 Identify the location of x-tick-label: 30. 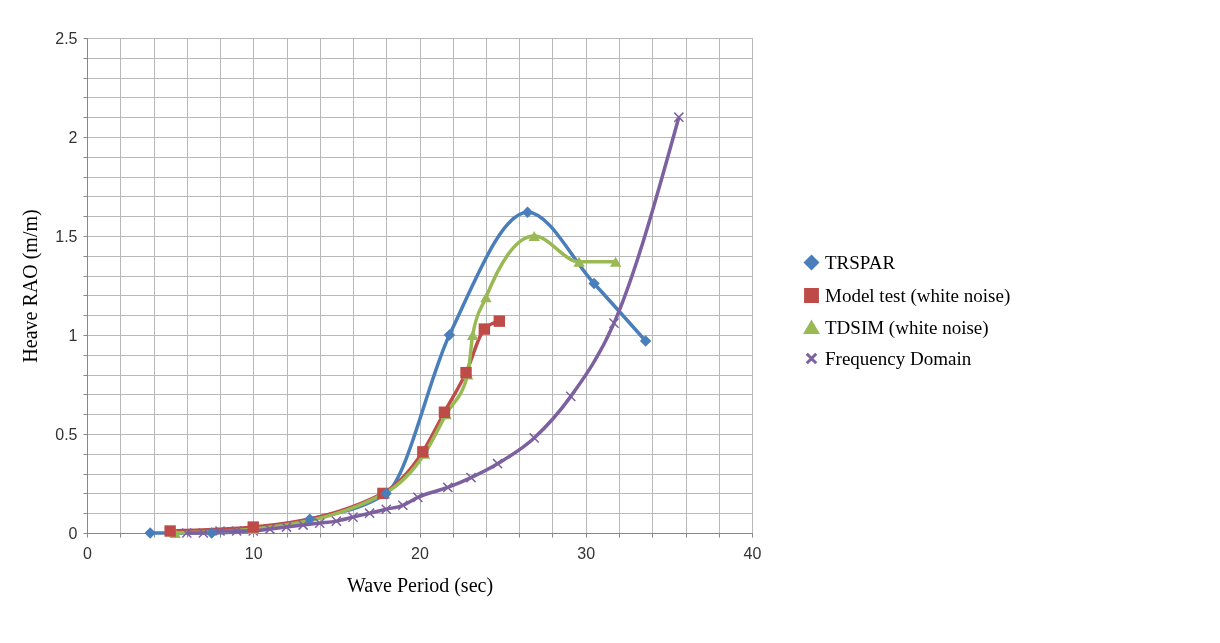
(586, 553).